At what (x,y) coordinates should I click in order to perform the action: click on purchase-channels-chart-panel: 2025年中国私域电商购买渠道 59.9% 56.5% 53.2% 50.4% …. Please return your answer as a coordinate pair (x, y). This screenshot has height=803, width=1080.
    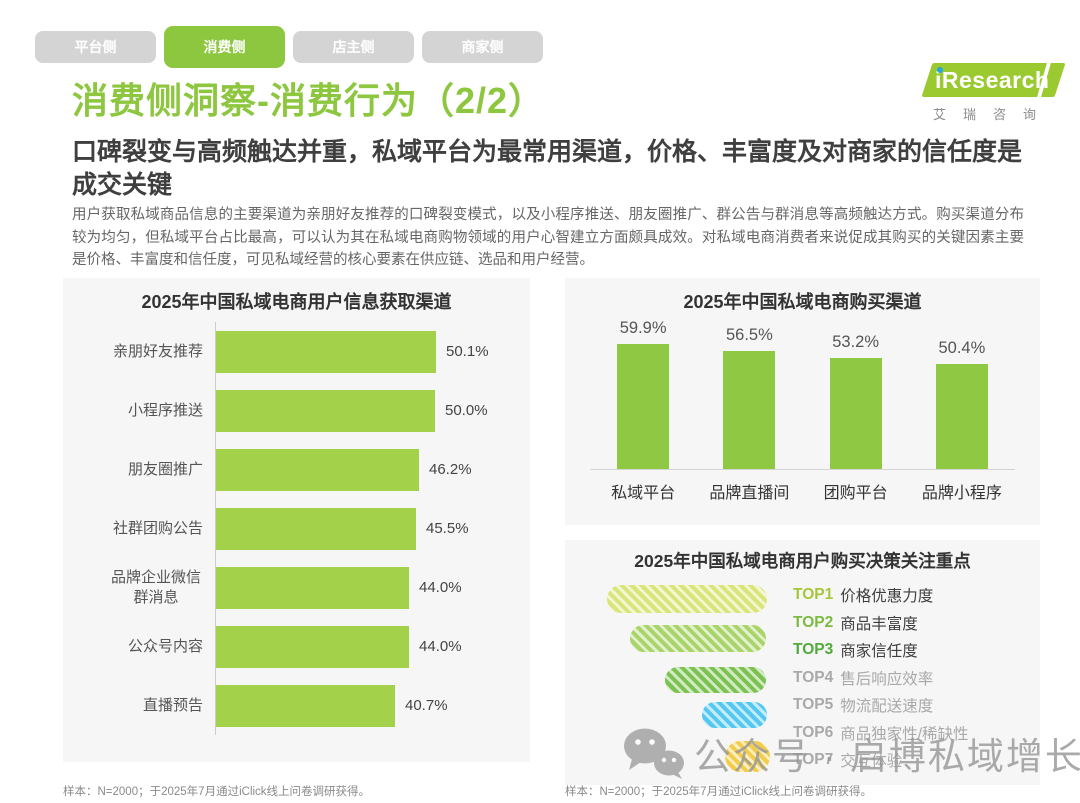
    Looking at the image, I should click on (802, 401).